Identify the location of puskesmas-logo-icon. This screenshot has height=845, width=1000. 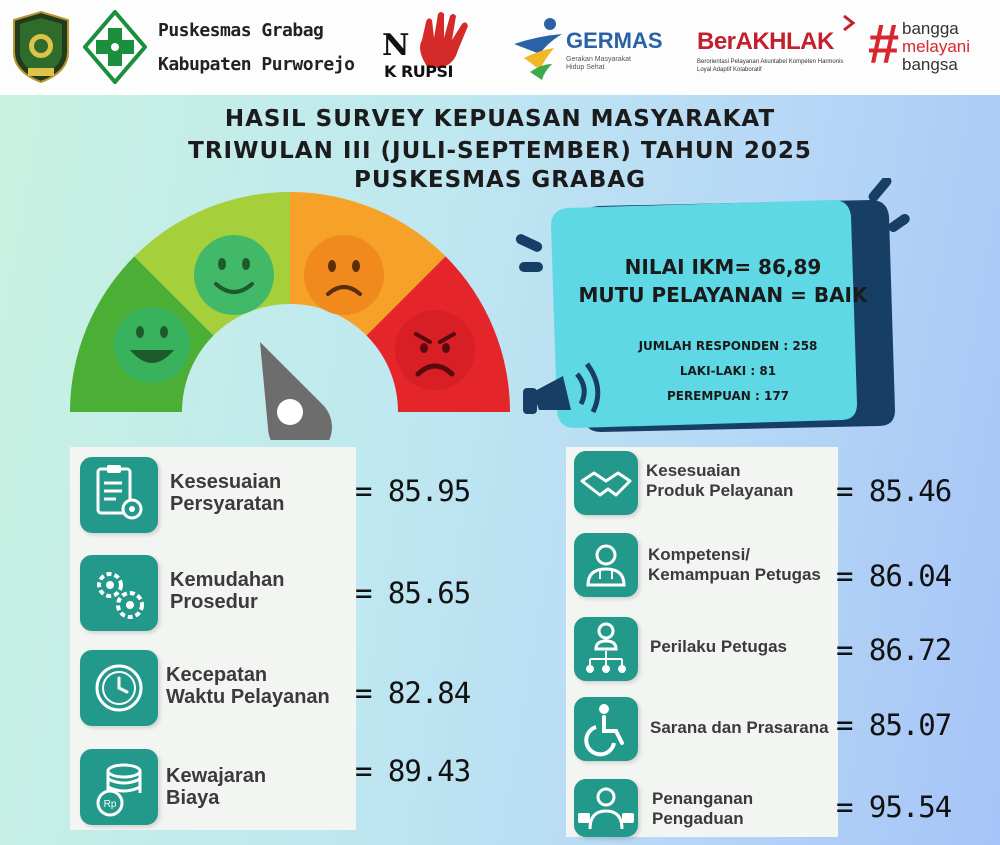
(115, 47).